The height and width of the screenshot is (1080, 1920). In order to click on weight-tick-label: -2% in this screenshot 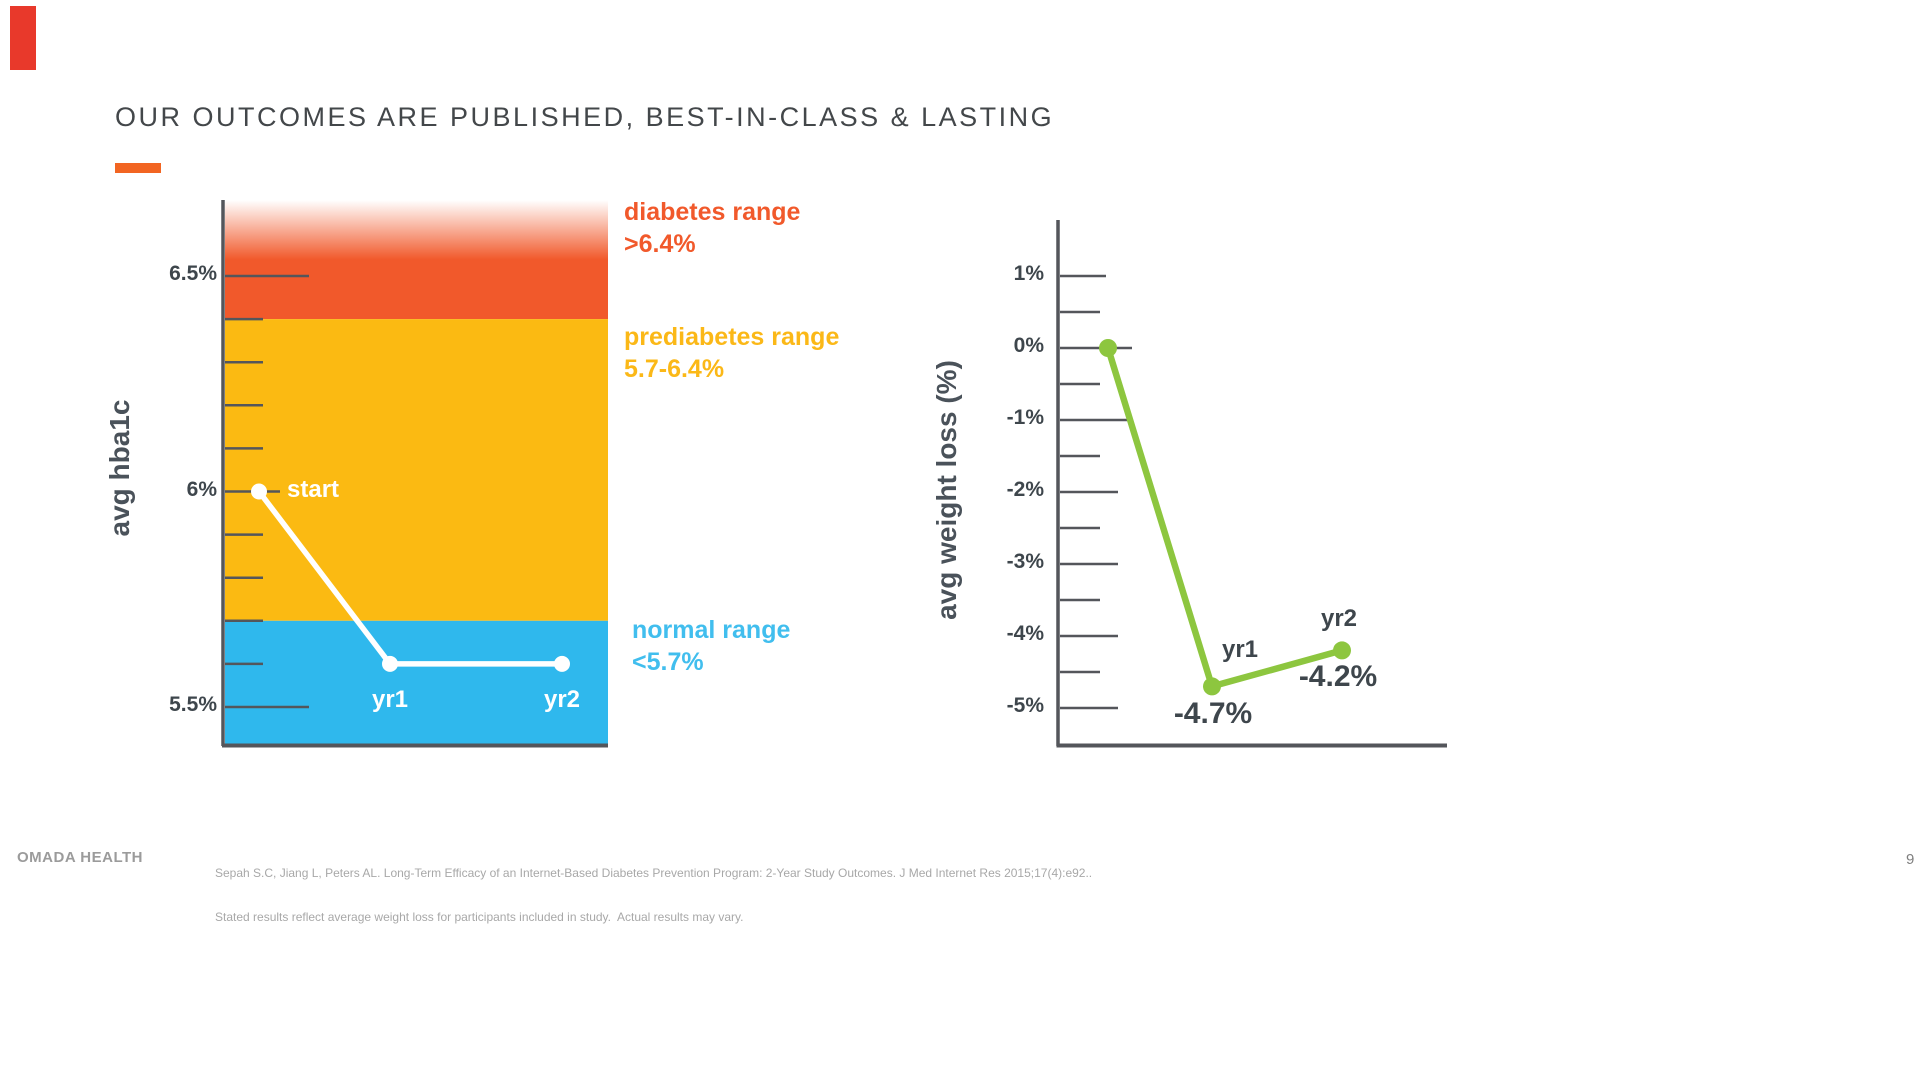, I will do `click(1025, 489)`.